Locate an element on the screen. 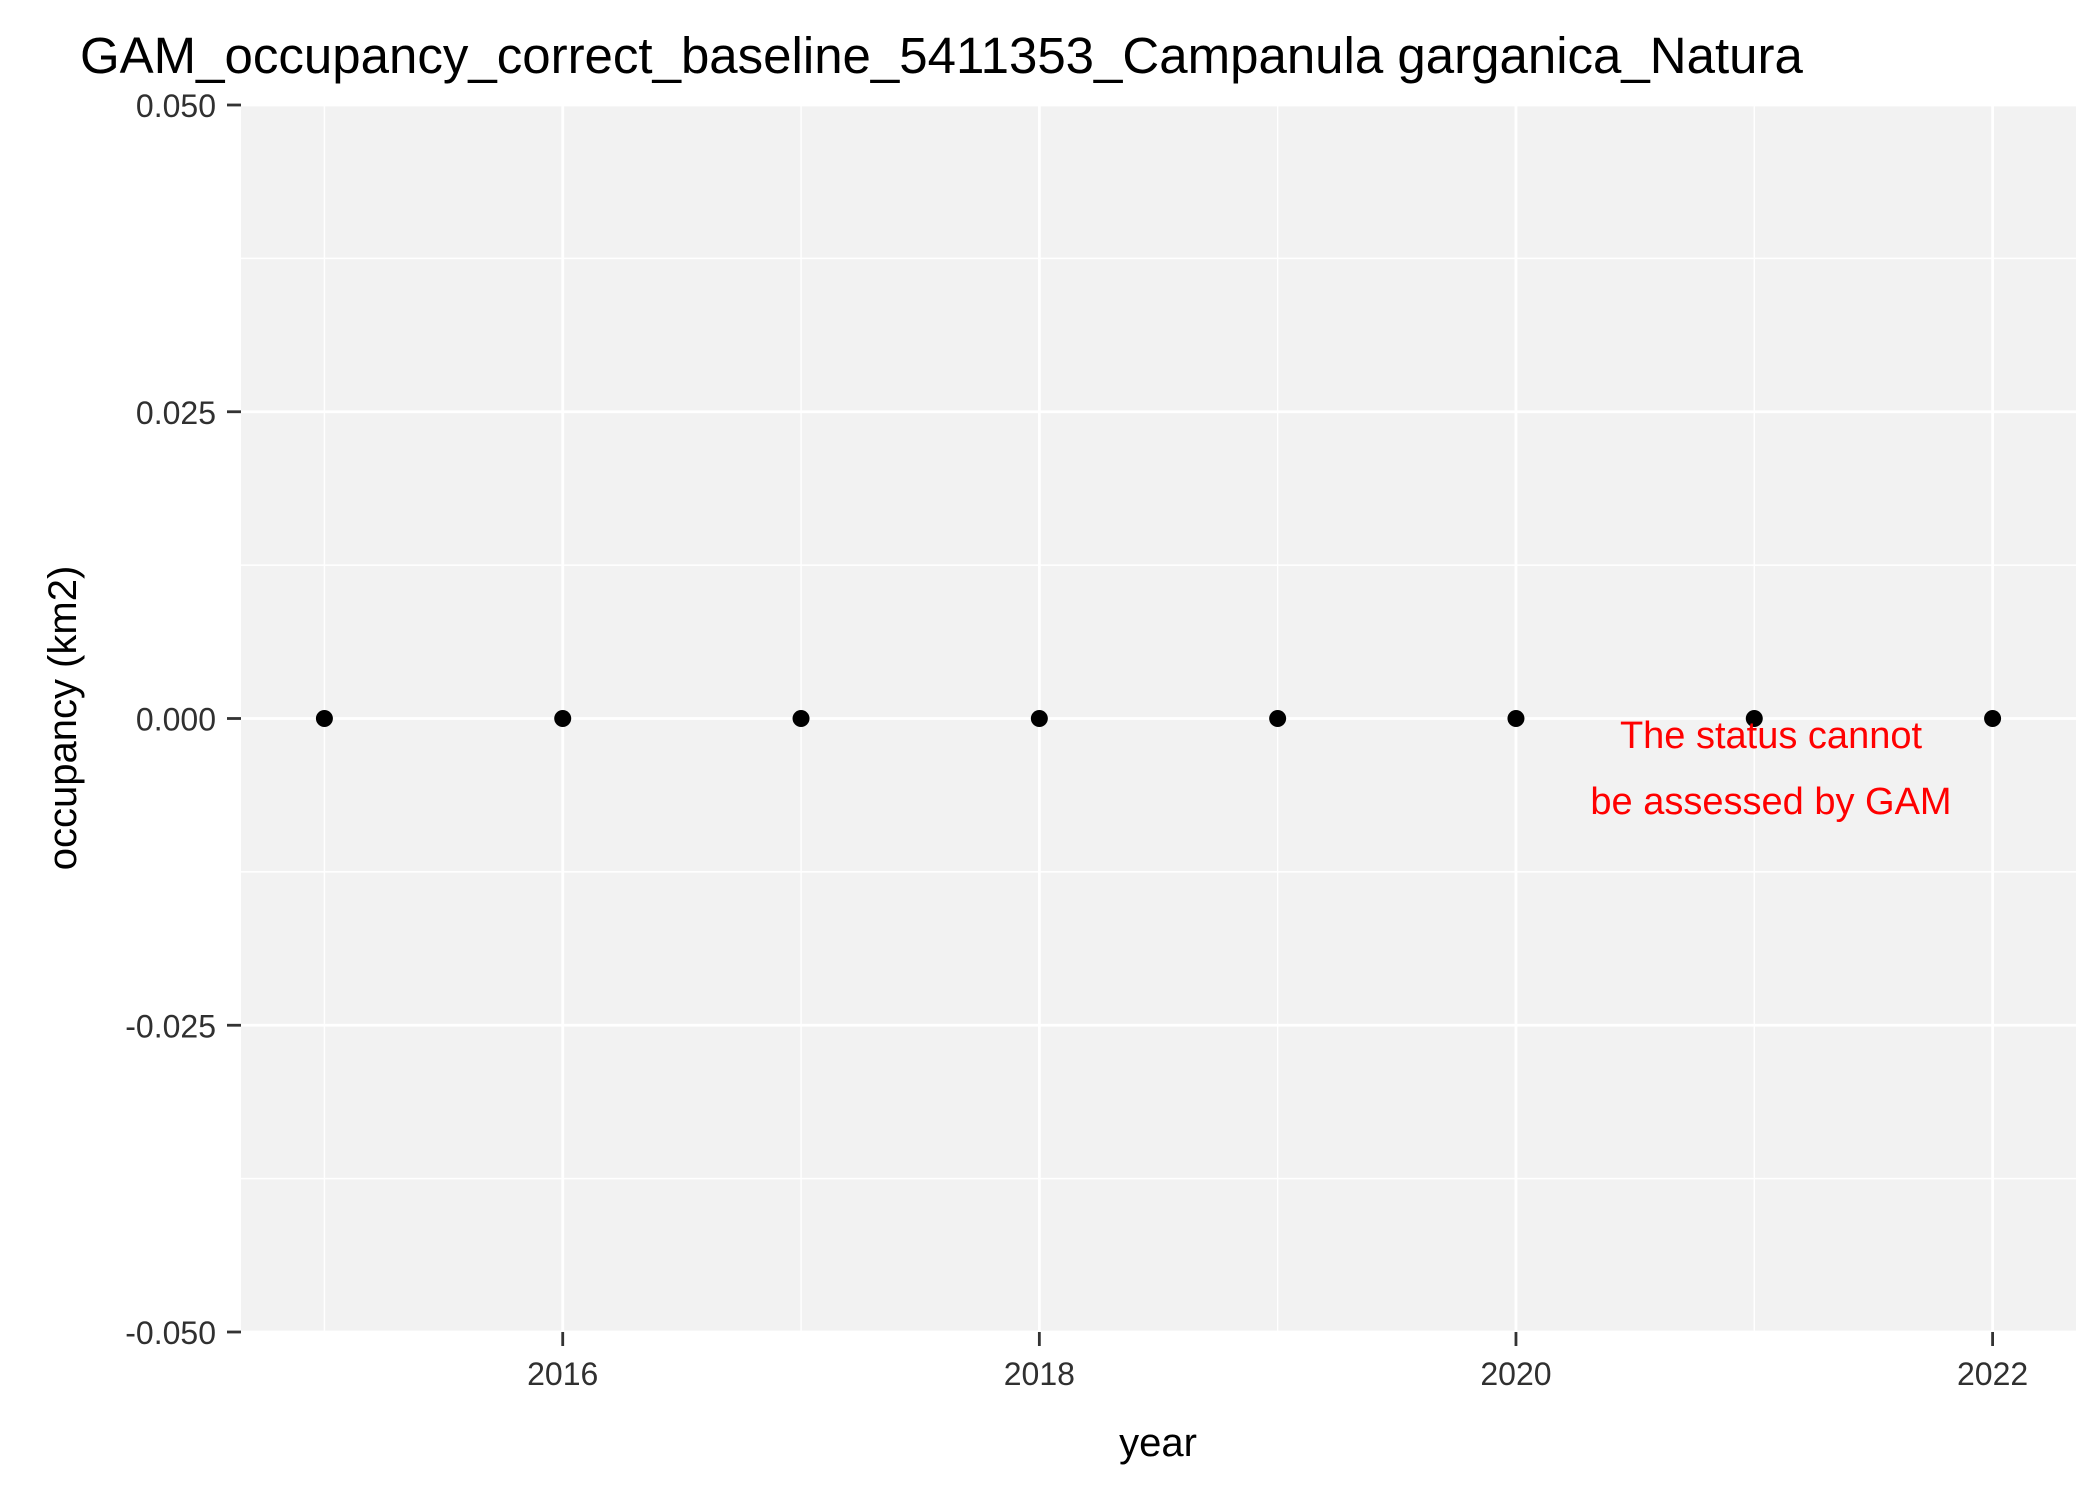 The image size is (2100, 1504). y-tick-label: 0.000 is located at coordinates (176, 720).